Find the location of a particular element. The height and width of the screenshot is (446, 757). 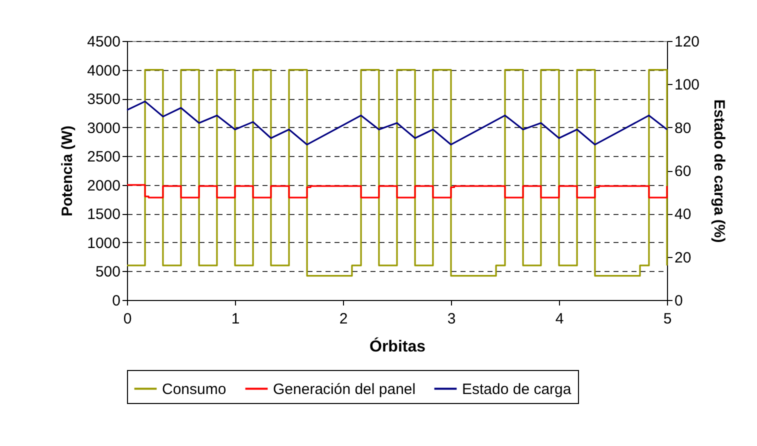

y-tick-label: 4500 is located at coordinates (103, 42).